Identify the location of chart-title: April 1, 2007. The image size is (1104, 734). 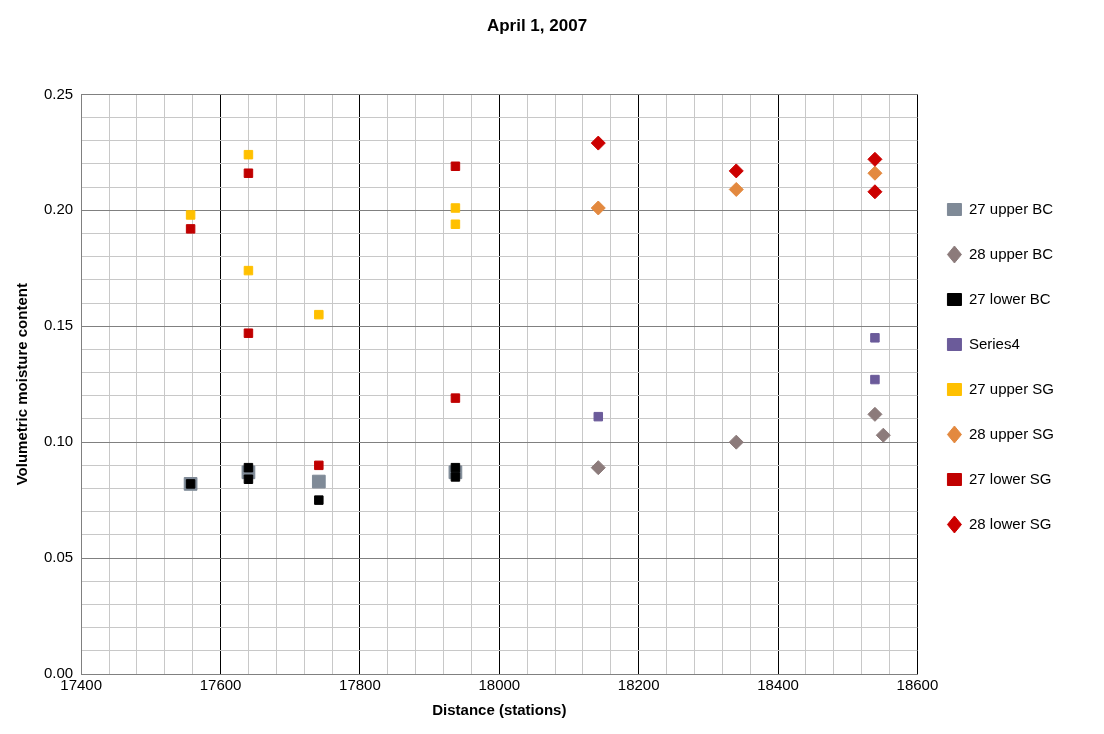
(537, 25).